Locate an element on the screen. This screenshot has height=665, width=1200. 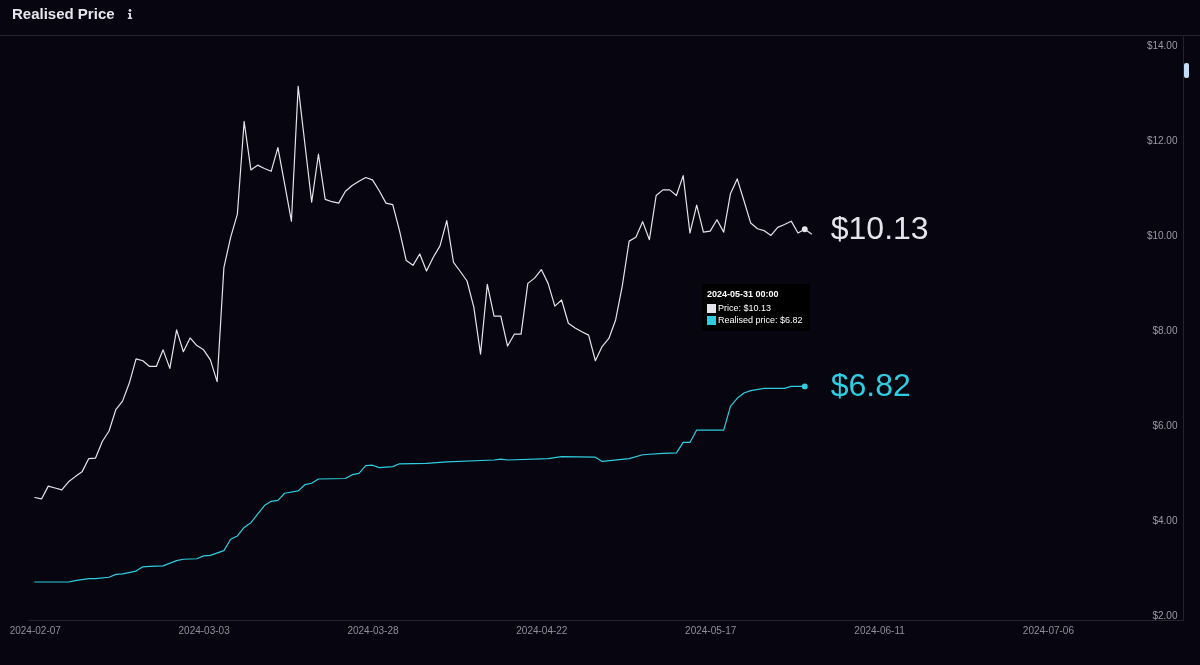
tooltip-box: 2024-05-31 00:00 Price: $10.13 Realised price: $6.82 is located at coordinates (756, 307).